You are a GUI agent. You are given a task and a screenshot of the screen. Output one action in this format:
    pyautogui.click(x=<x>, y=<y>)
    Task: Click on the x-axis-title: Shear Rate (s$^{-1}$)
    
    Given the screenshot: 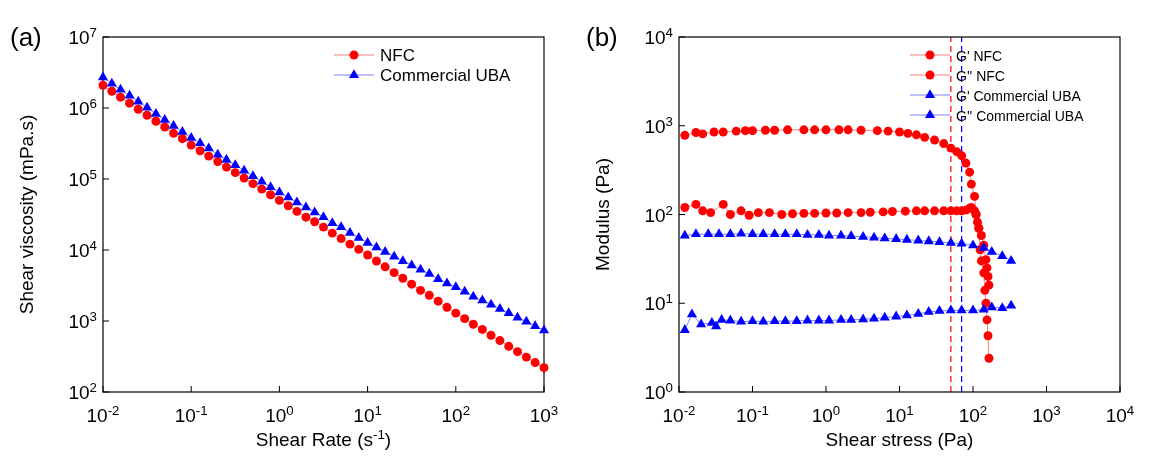 What is the action you would take?
    pyautogui.click(x=323, y=438)
    